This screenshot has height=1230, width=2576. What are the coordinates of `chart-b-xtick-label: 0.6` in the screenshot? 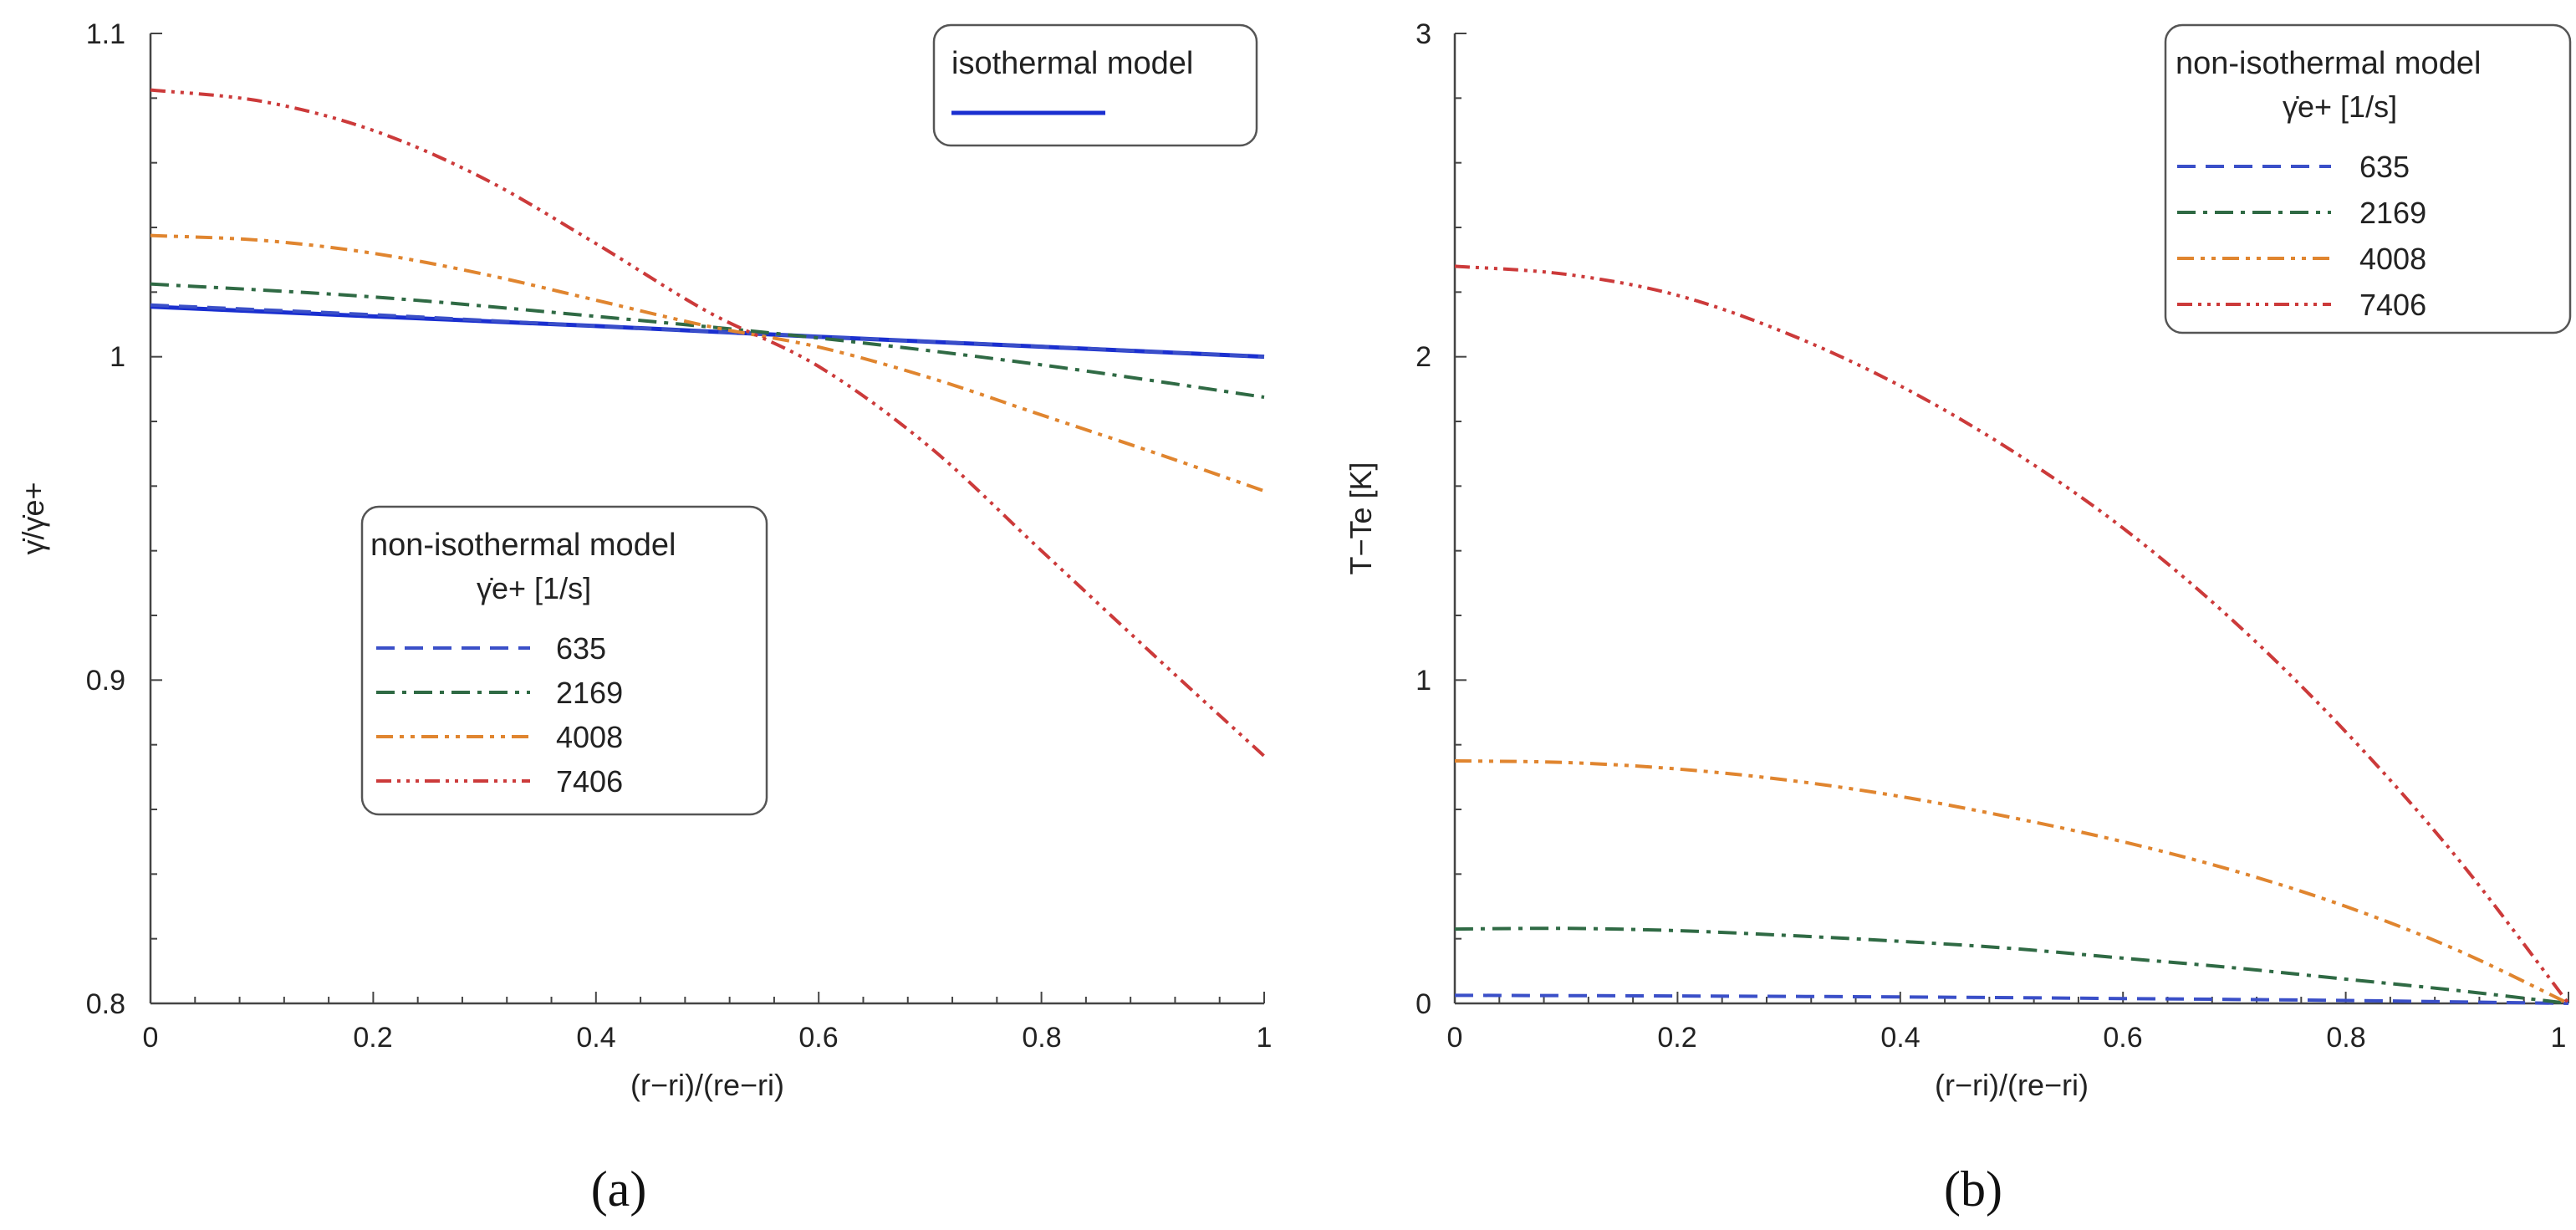 It's located at (2122, 1038).